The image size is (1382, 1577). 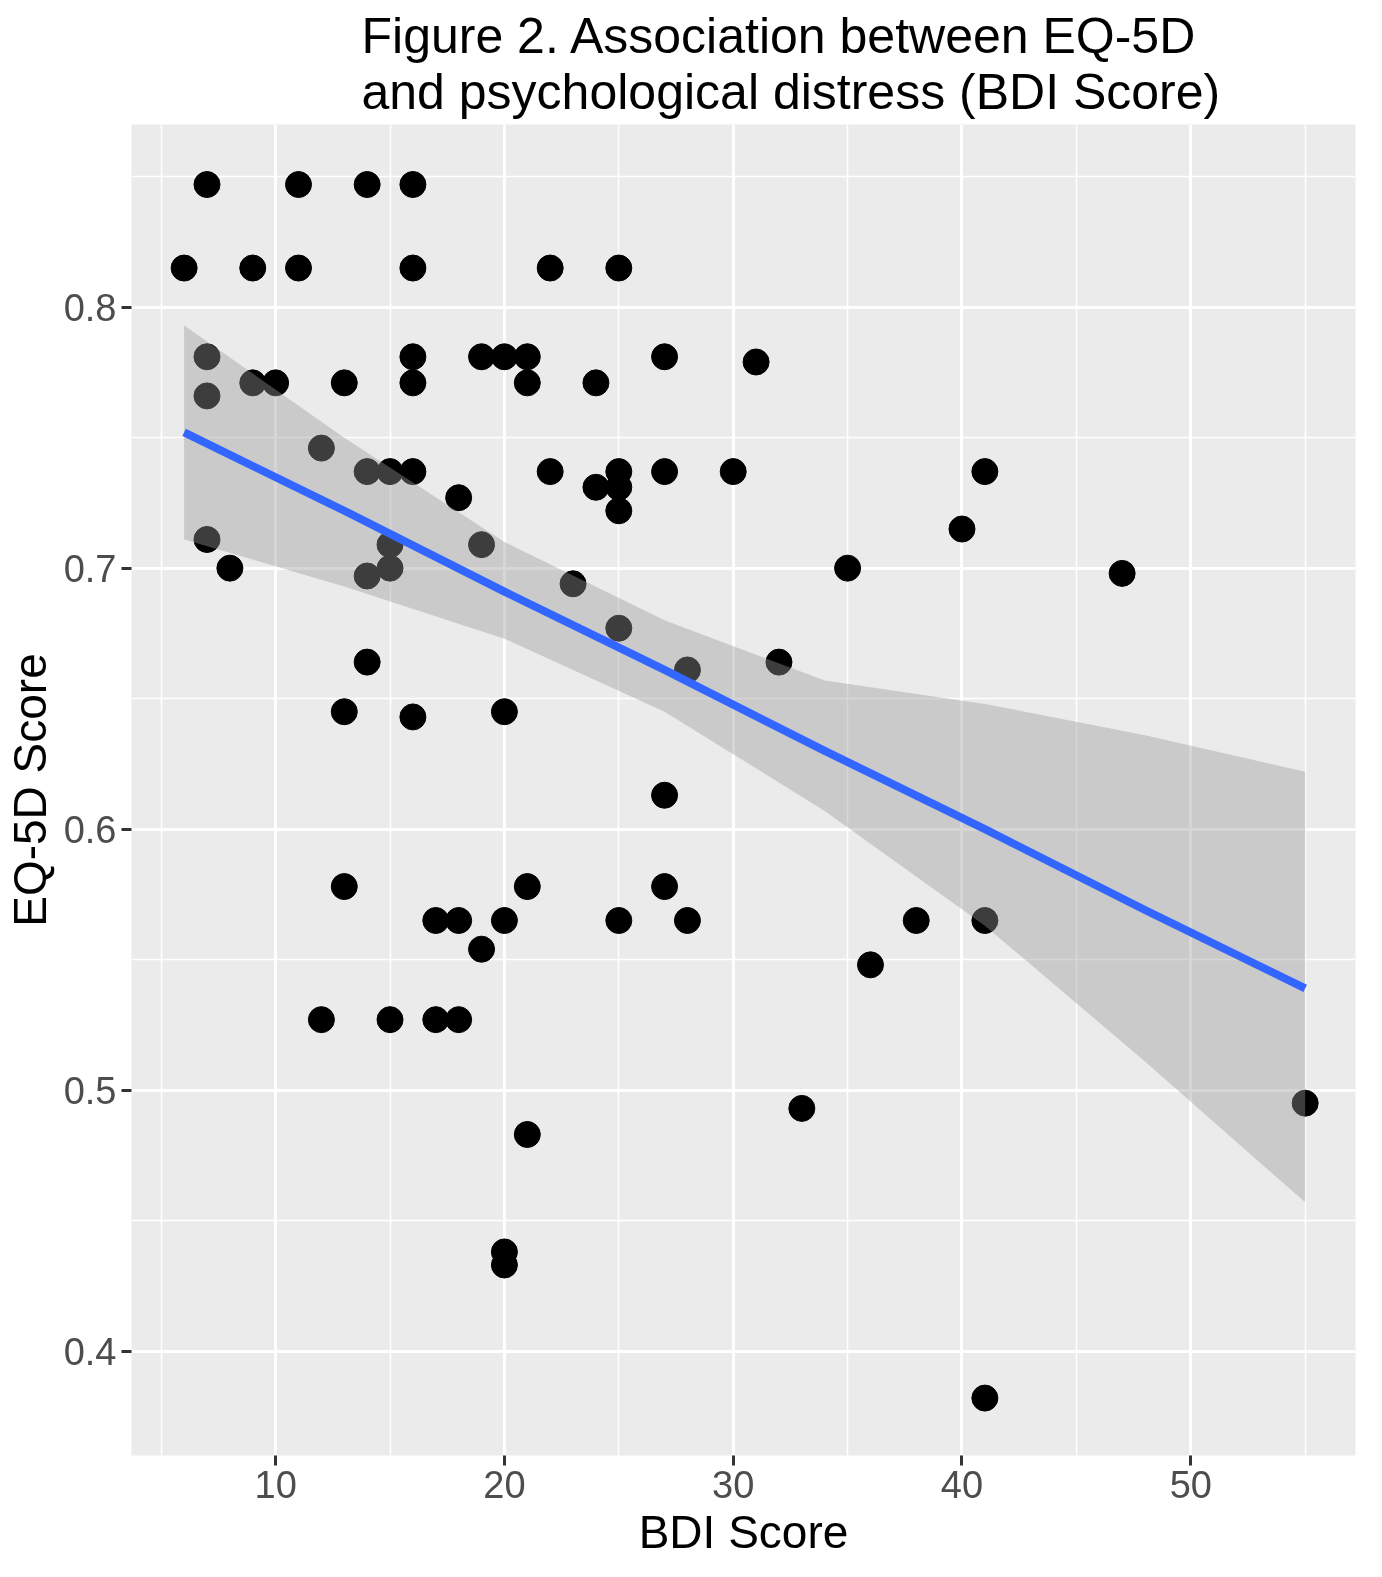 I want to click on x-tick-label: 30, so click(x=733, y=1484).